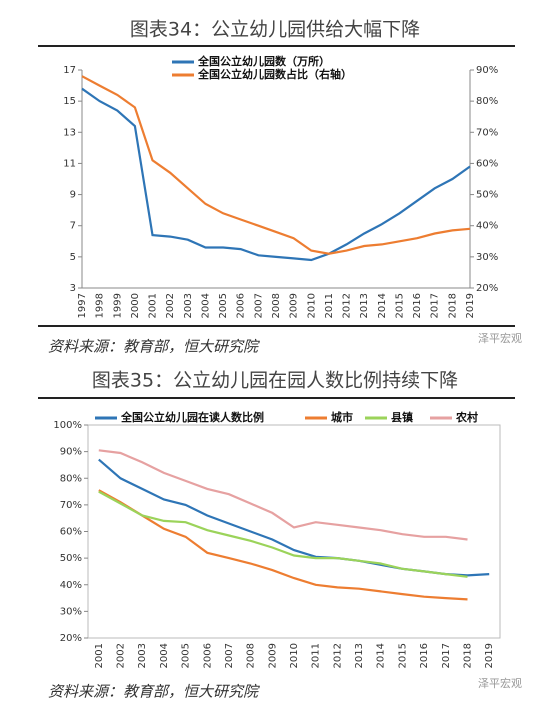  What do you see at coordinates (71, 478) in the screenshot?
I see `y-tick-label: 80%` at bounding box center [71, 478].